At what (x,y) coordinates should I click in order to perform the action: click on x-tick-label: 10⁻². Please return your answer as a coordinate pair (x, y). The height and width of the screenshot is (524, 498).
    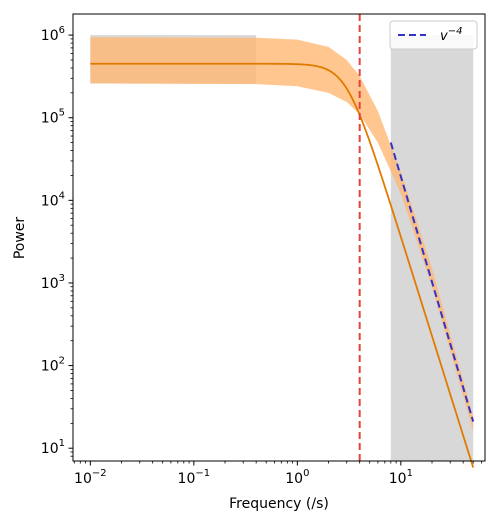
    Looking at the image, I should click on (90, 477).